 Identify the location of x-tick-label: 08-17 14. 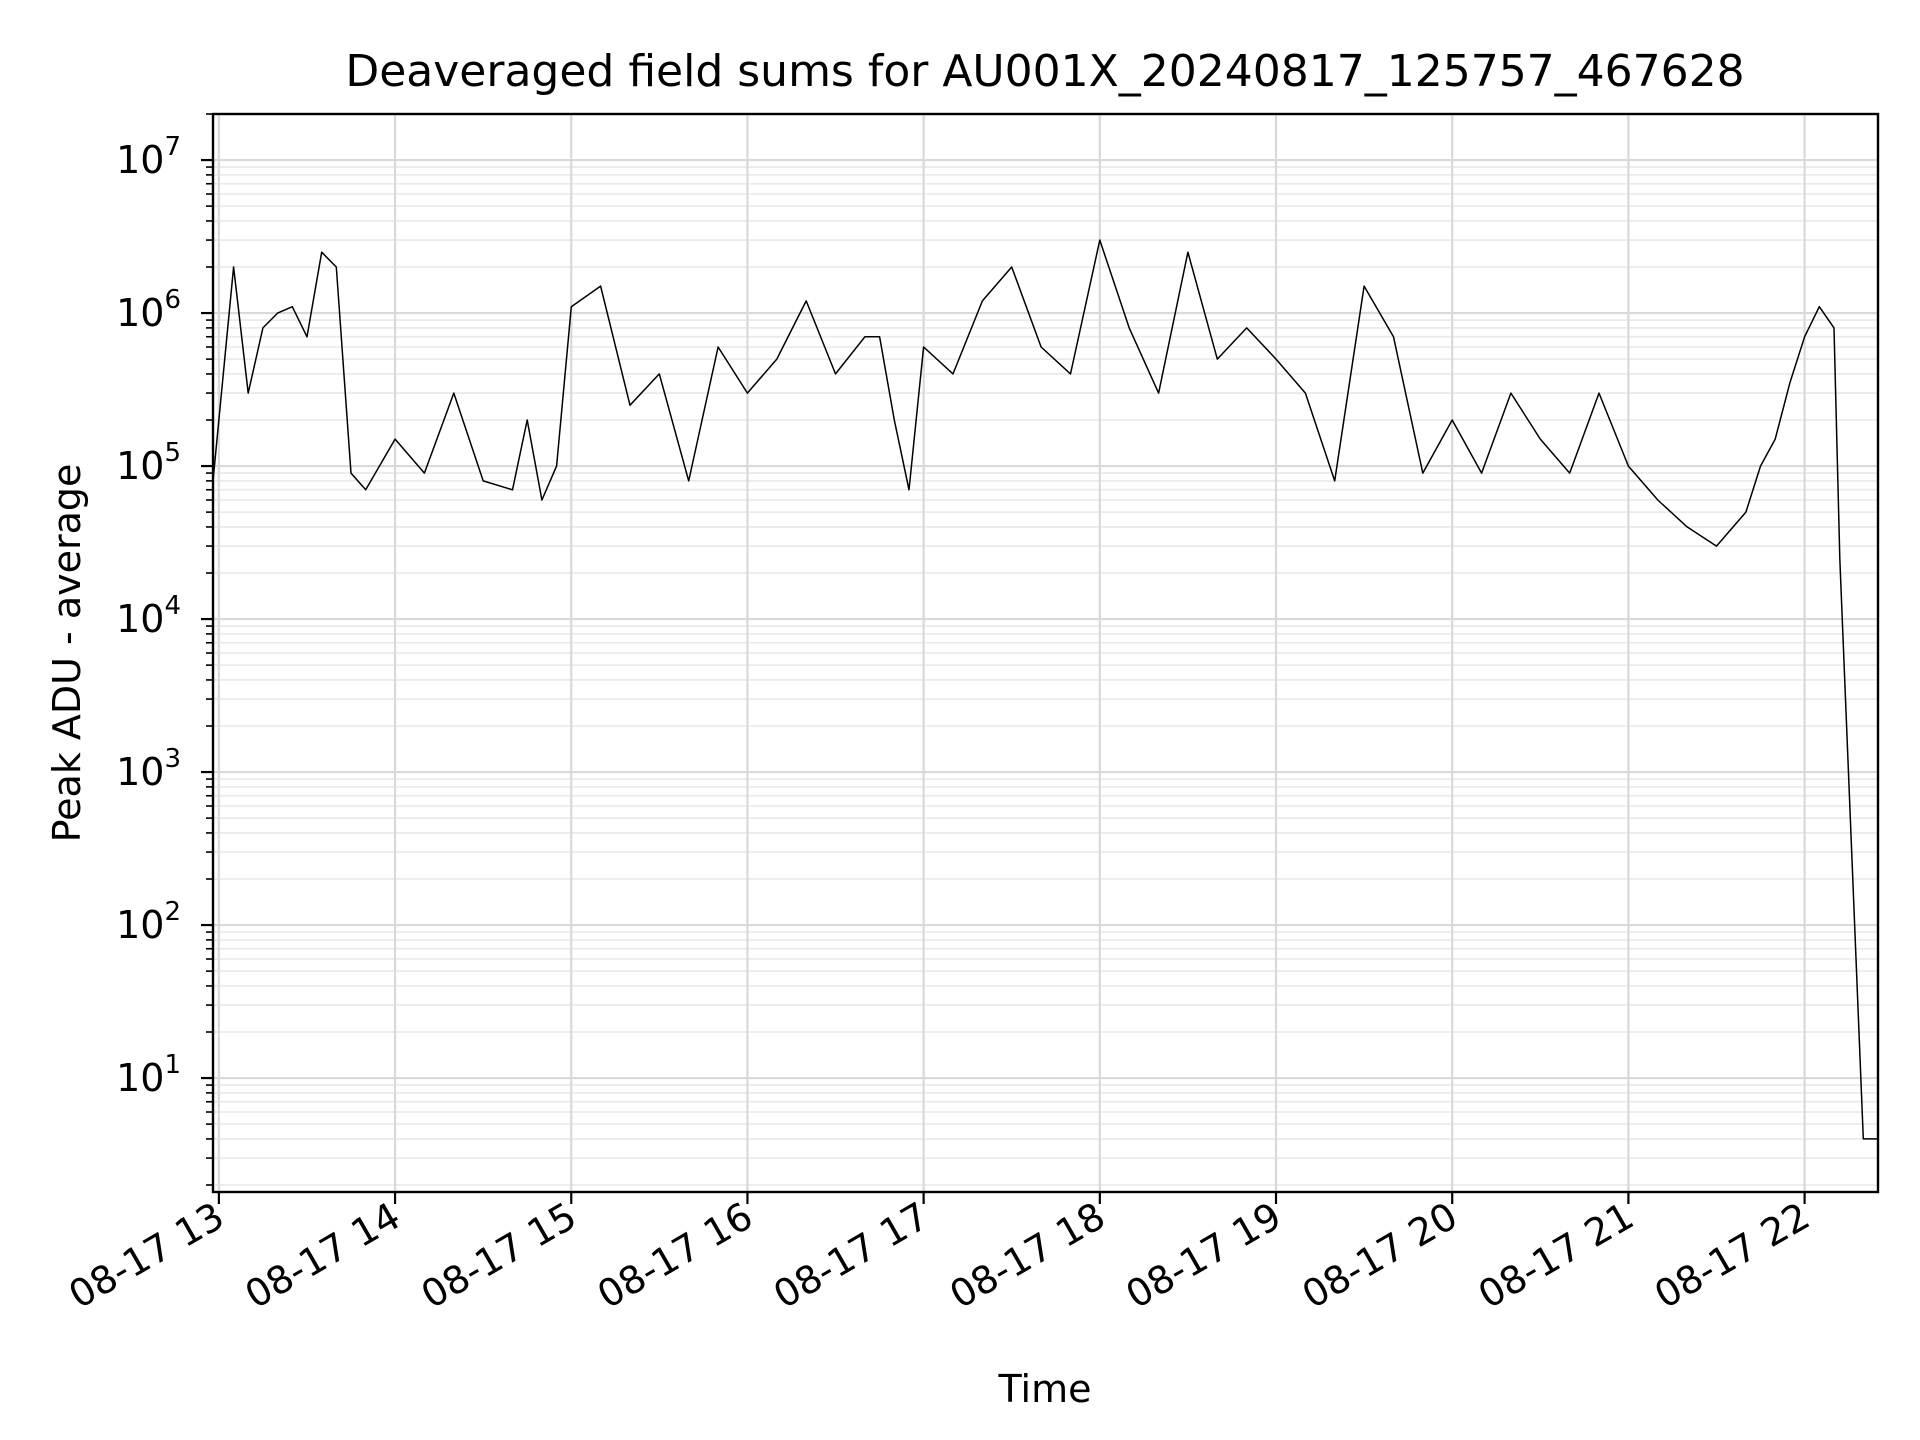
(323, 1256).